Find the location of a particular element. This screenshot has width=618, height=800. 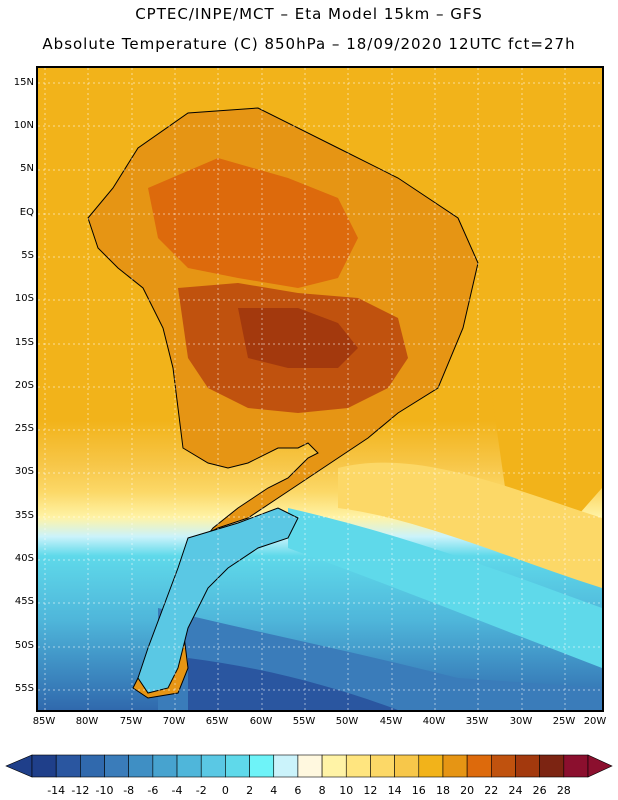

chart-title-line1: CPTEC/INPE/MCT – Eta Model 15km – GFS is located at coordinates (309, 14).